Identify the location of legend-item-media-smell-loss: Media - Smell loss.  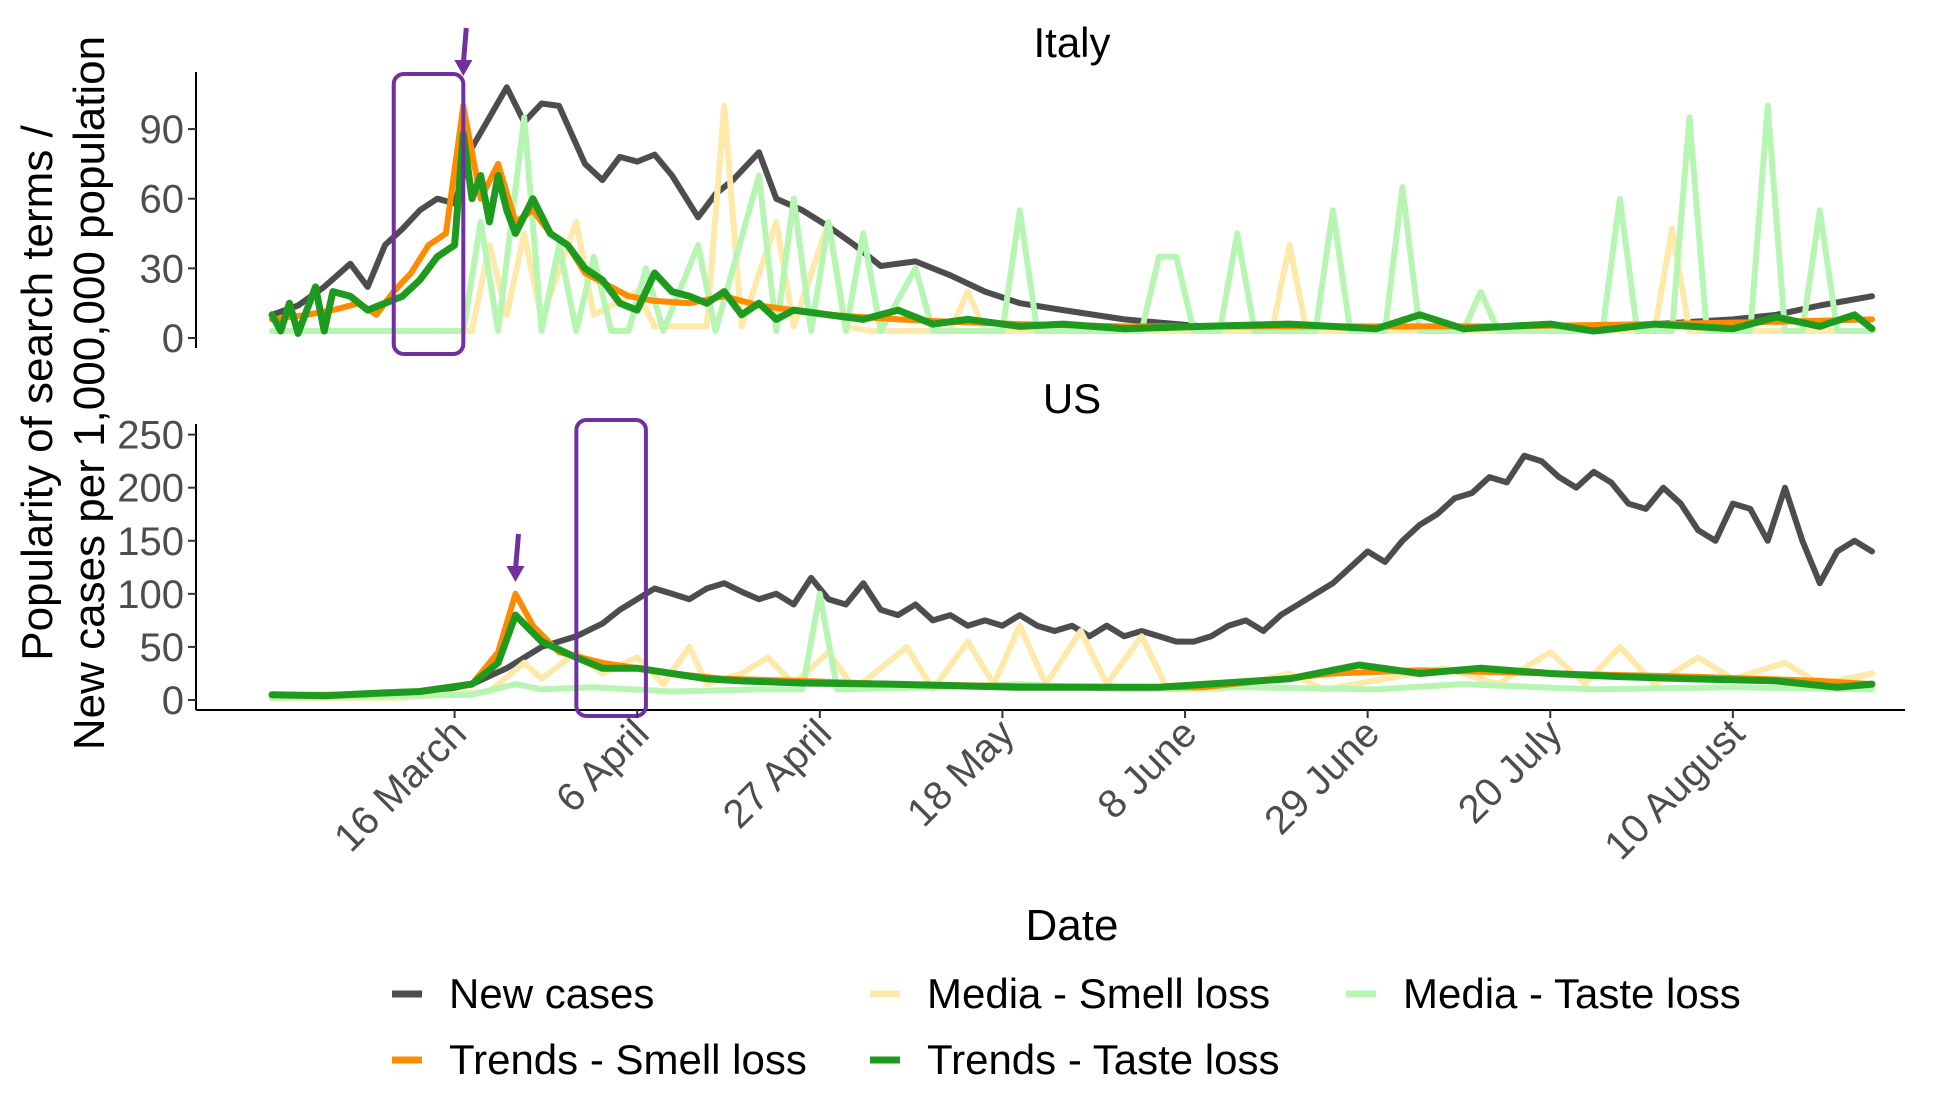
(1070, 993).